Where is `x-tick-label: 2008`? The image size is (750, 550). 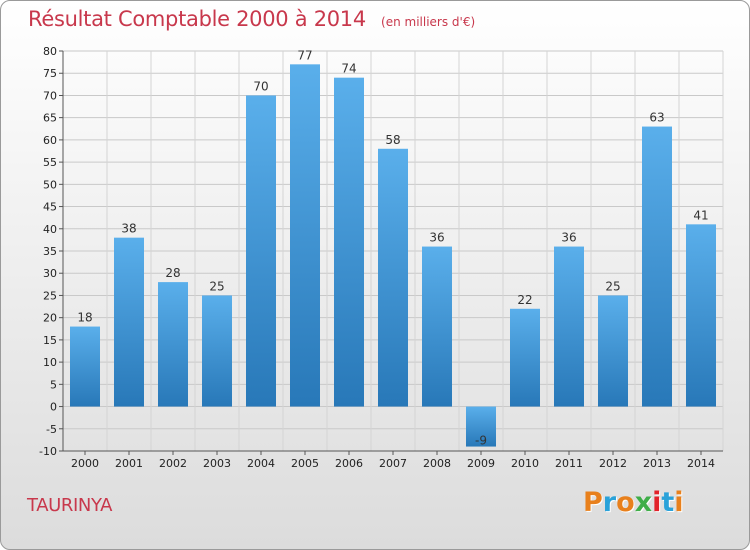 x-tick-label: 2008 is located at coordinates (437, 463).